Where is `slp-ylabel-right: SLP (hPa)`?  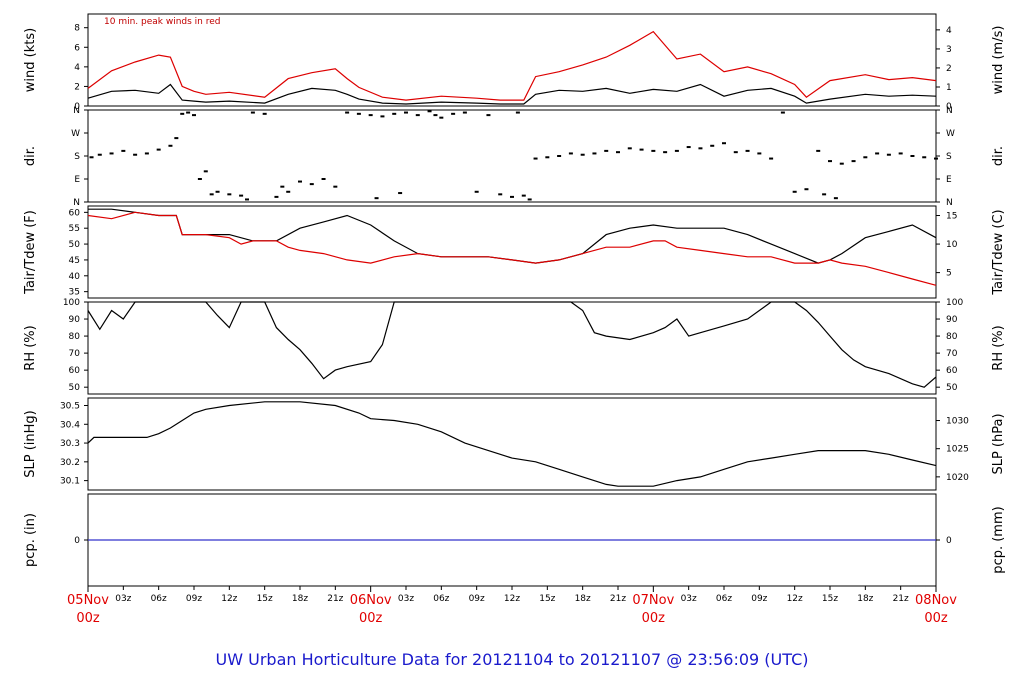
slp-ylabel-right: SLP (hPa) is located at coordinates (998, 443).